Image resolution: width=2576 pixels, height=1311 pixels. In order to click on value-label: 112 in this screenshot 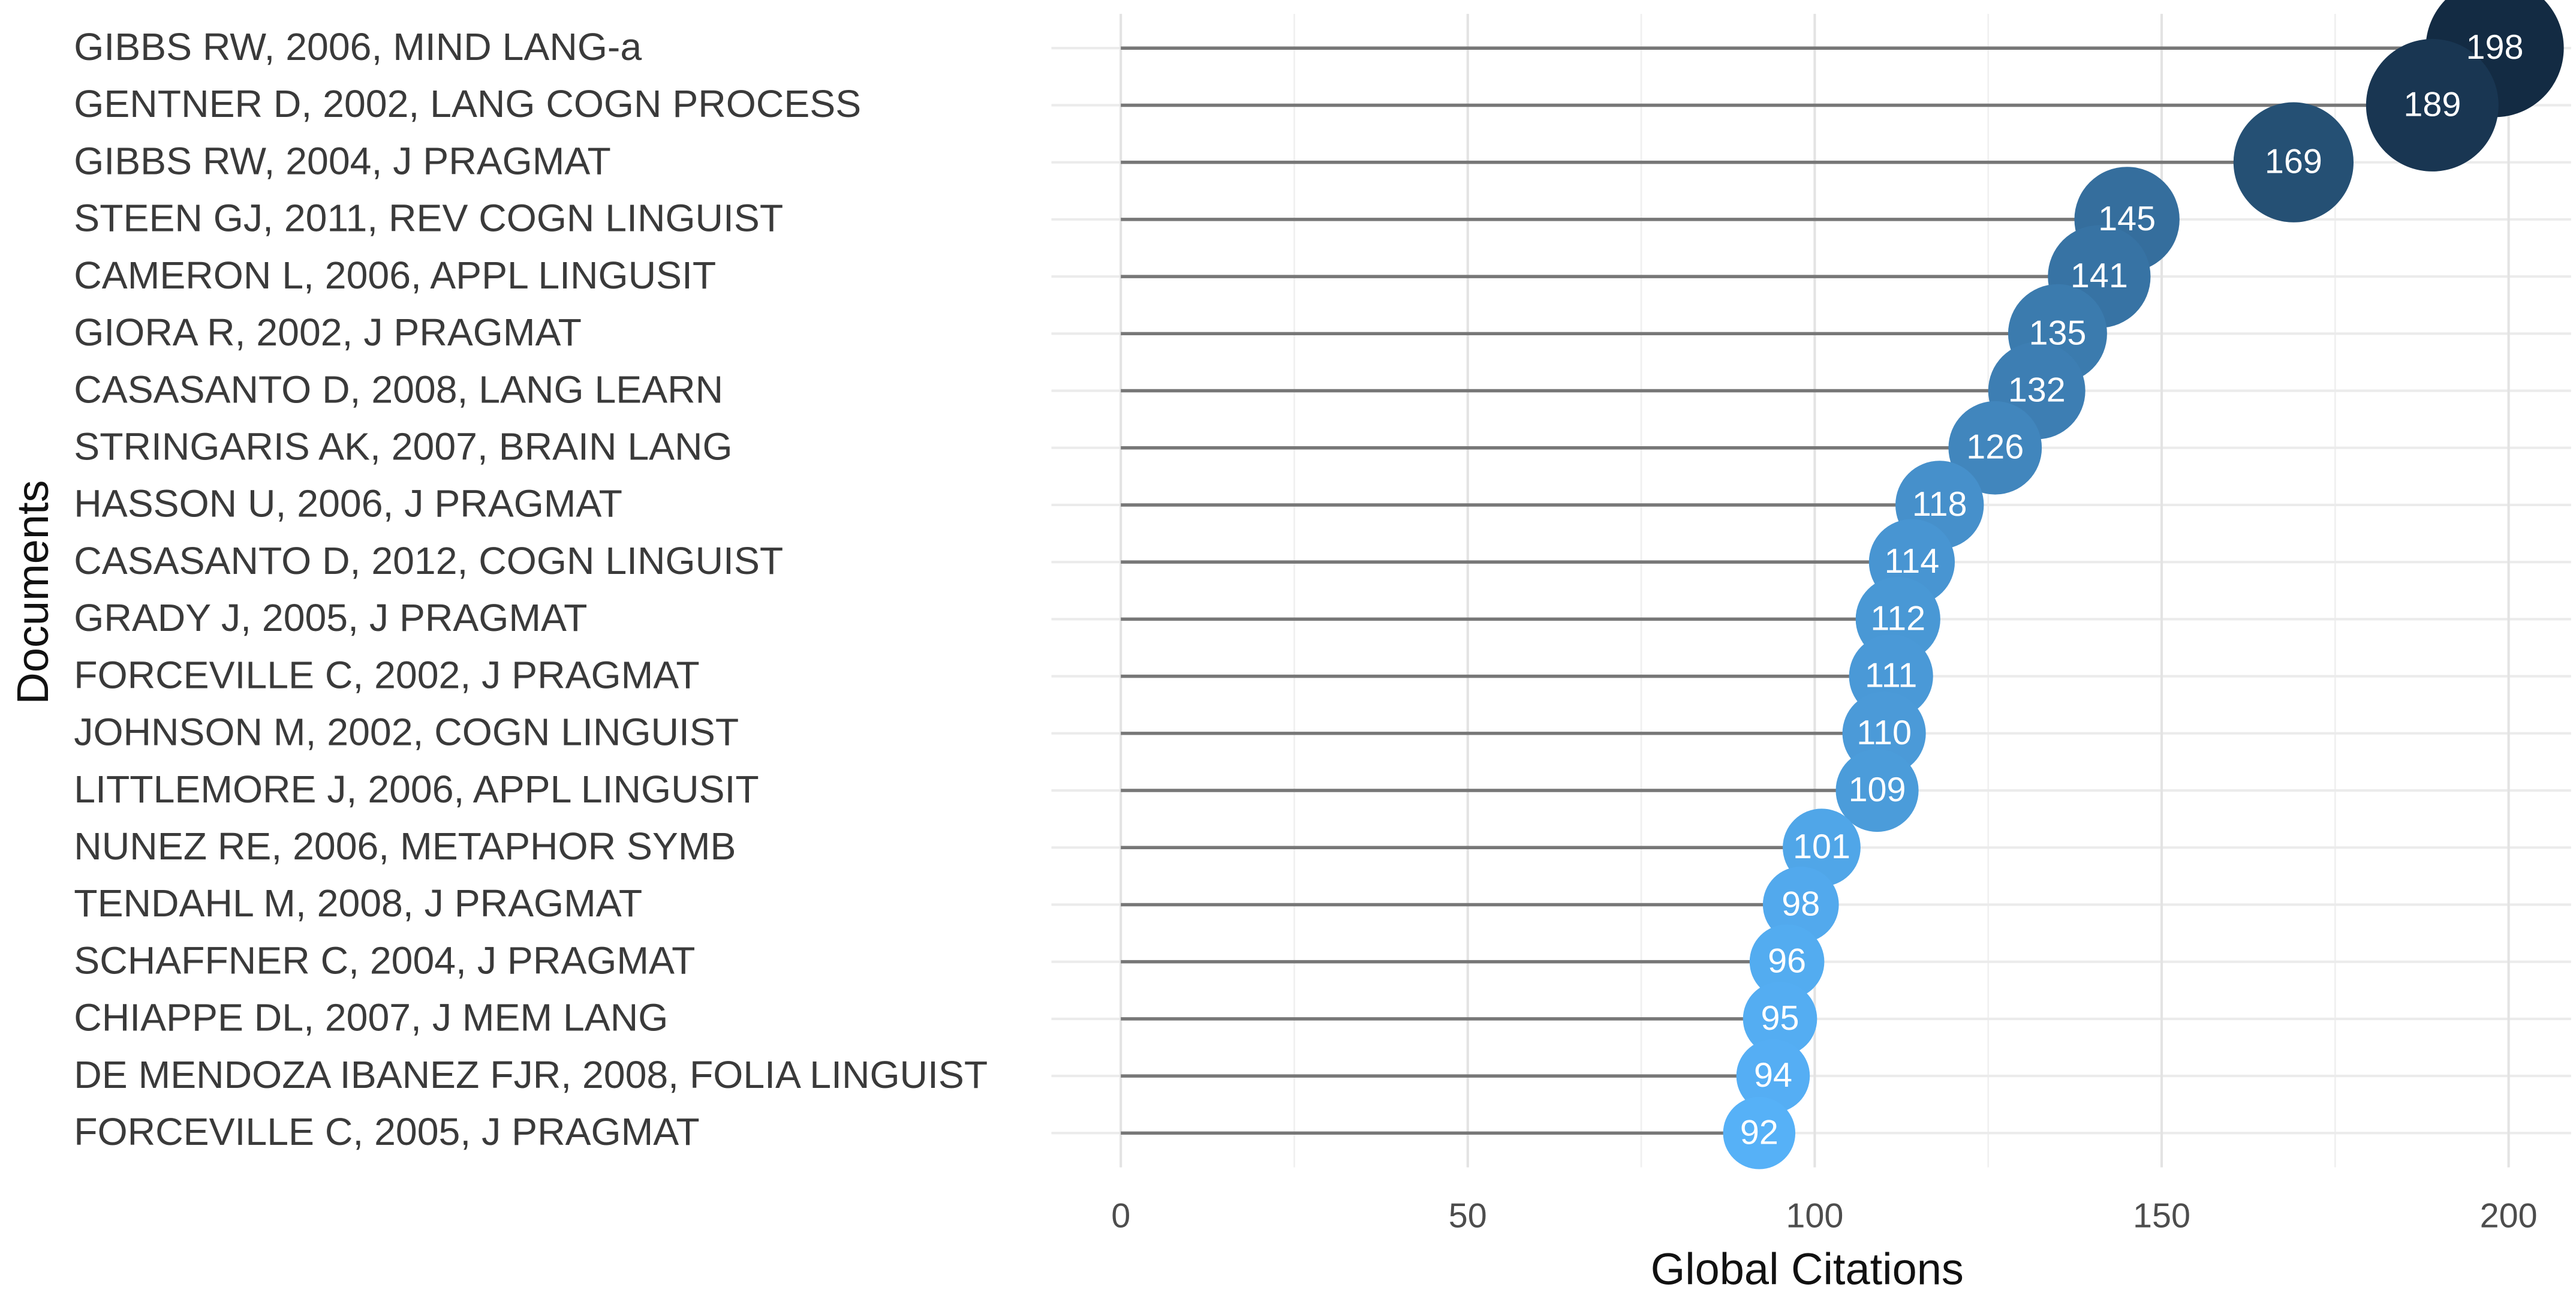, I will do `click(1898, 618)`.